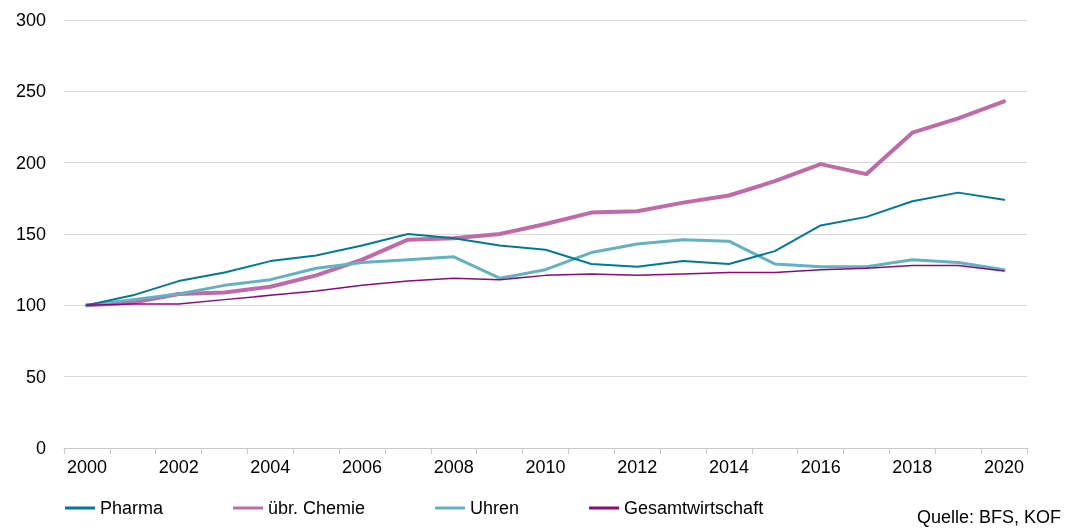 This screenshot has width=1067, height=528. Describe the element at coordinates (132, 508) in the screenshot. I see `legend-label: Pharma` at that location.